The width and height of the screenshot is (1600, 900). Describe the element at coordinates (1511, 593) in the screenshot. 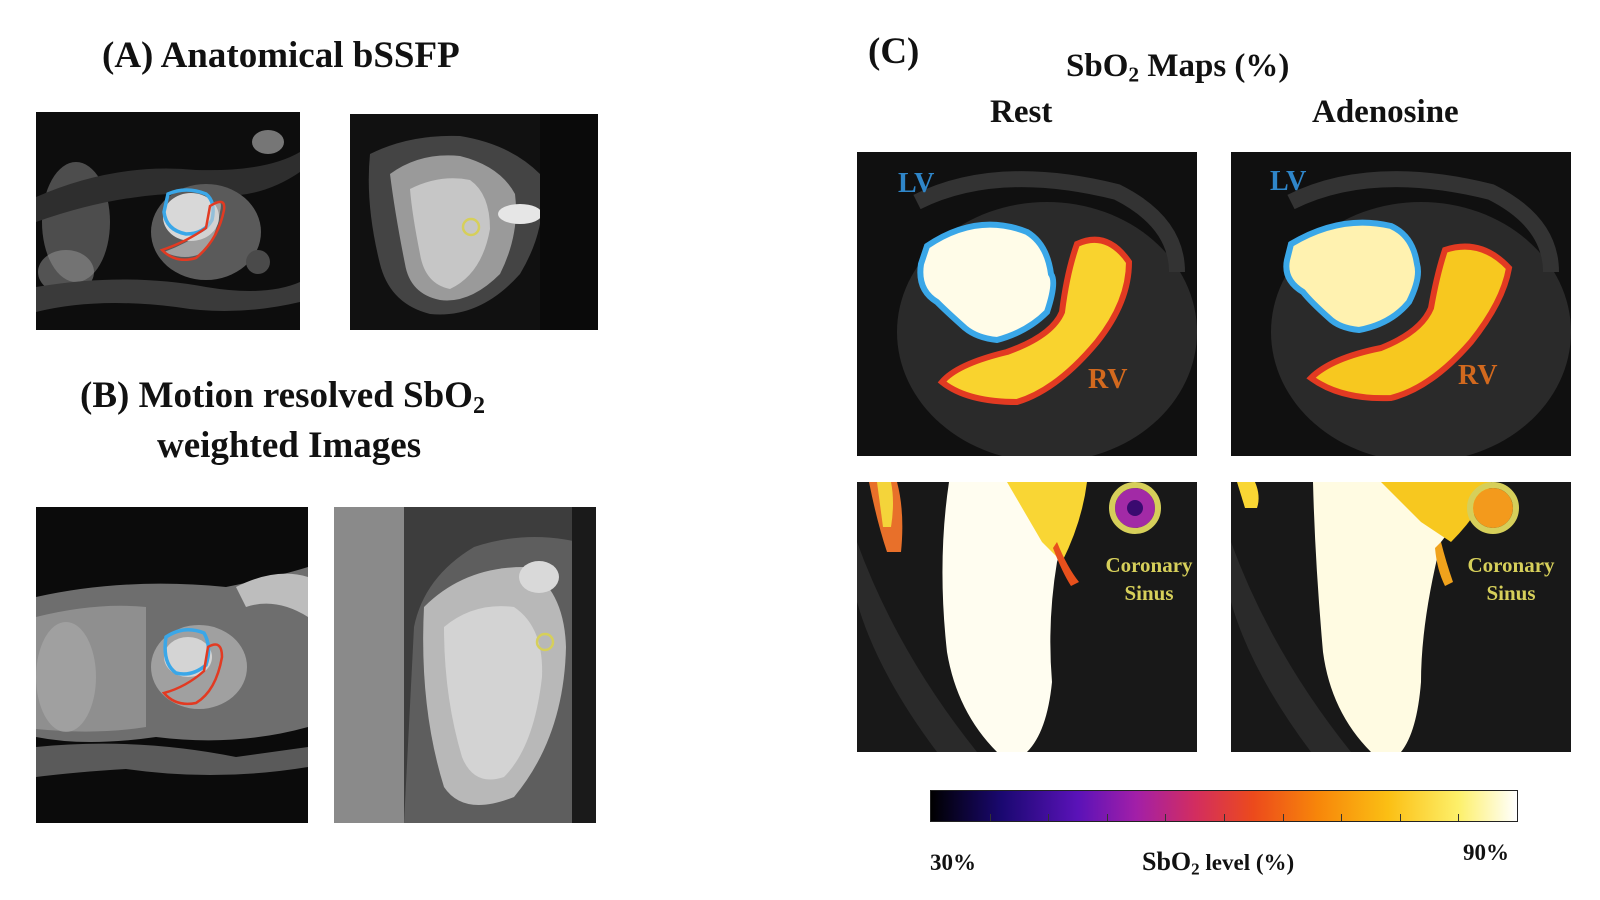

I see `adenosine-sinus-label-line2: Sinus` at that location.